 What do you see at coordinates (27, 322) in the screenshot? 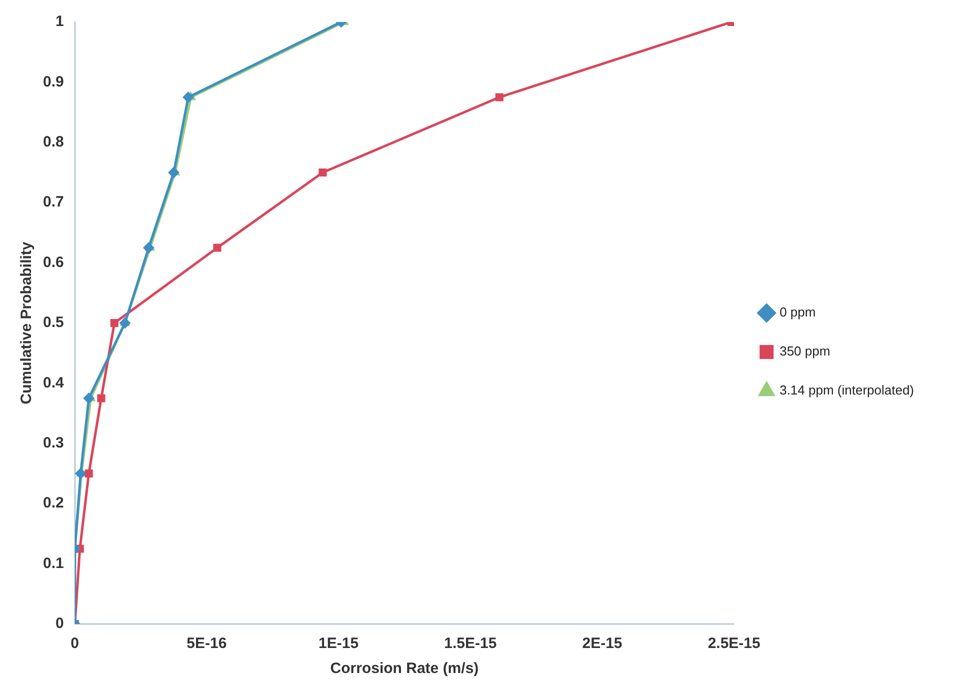
I see `y-axis-title: Cumulative Probability` at bounding box center [27, 322].